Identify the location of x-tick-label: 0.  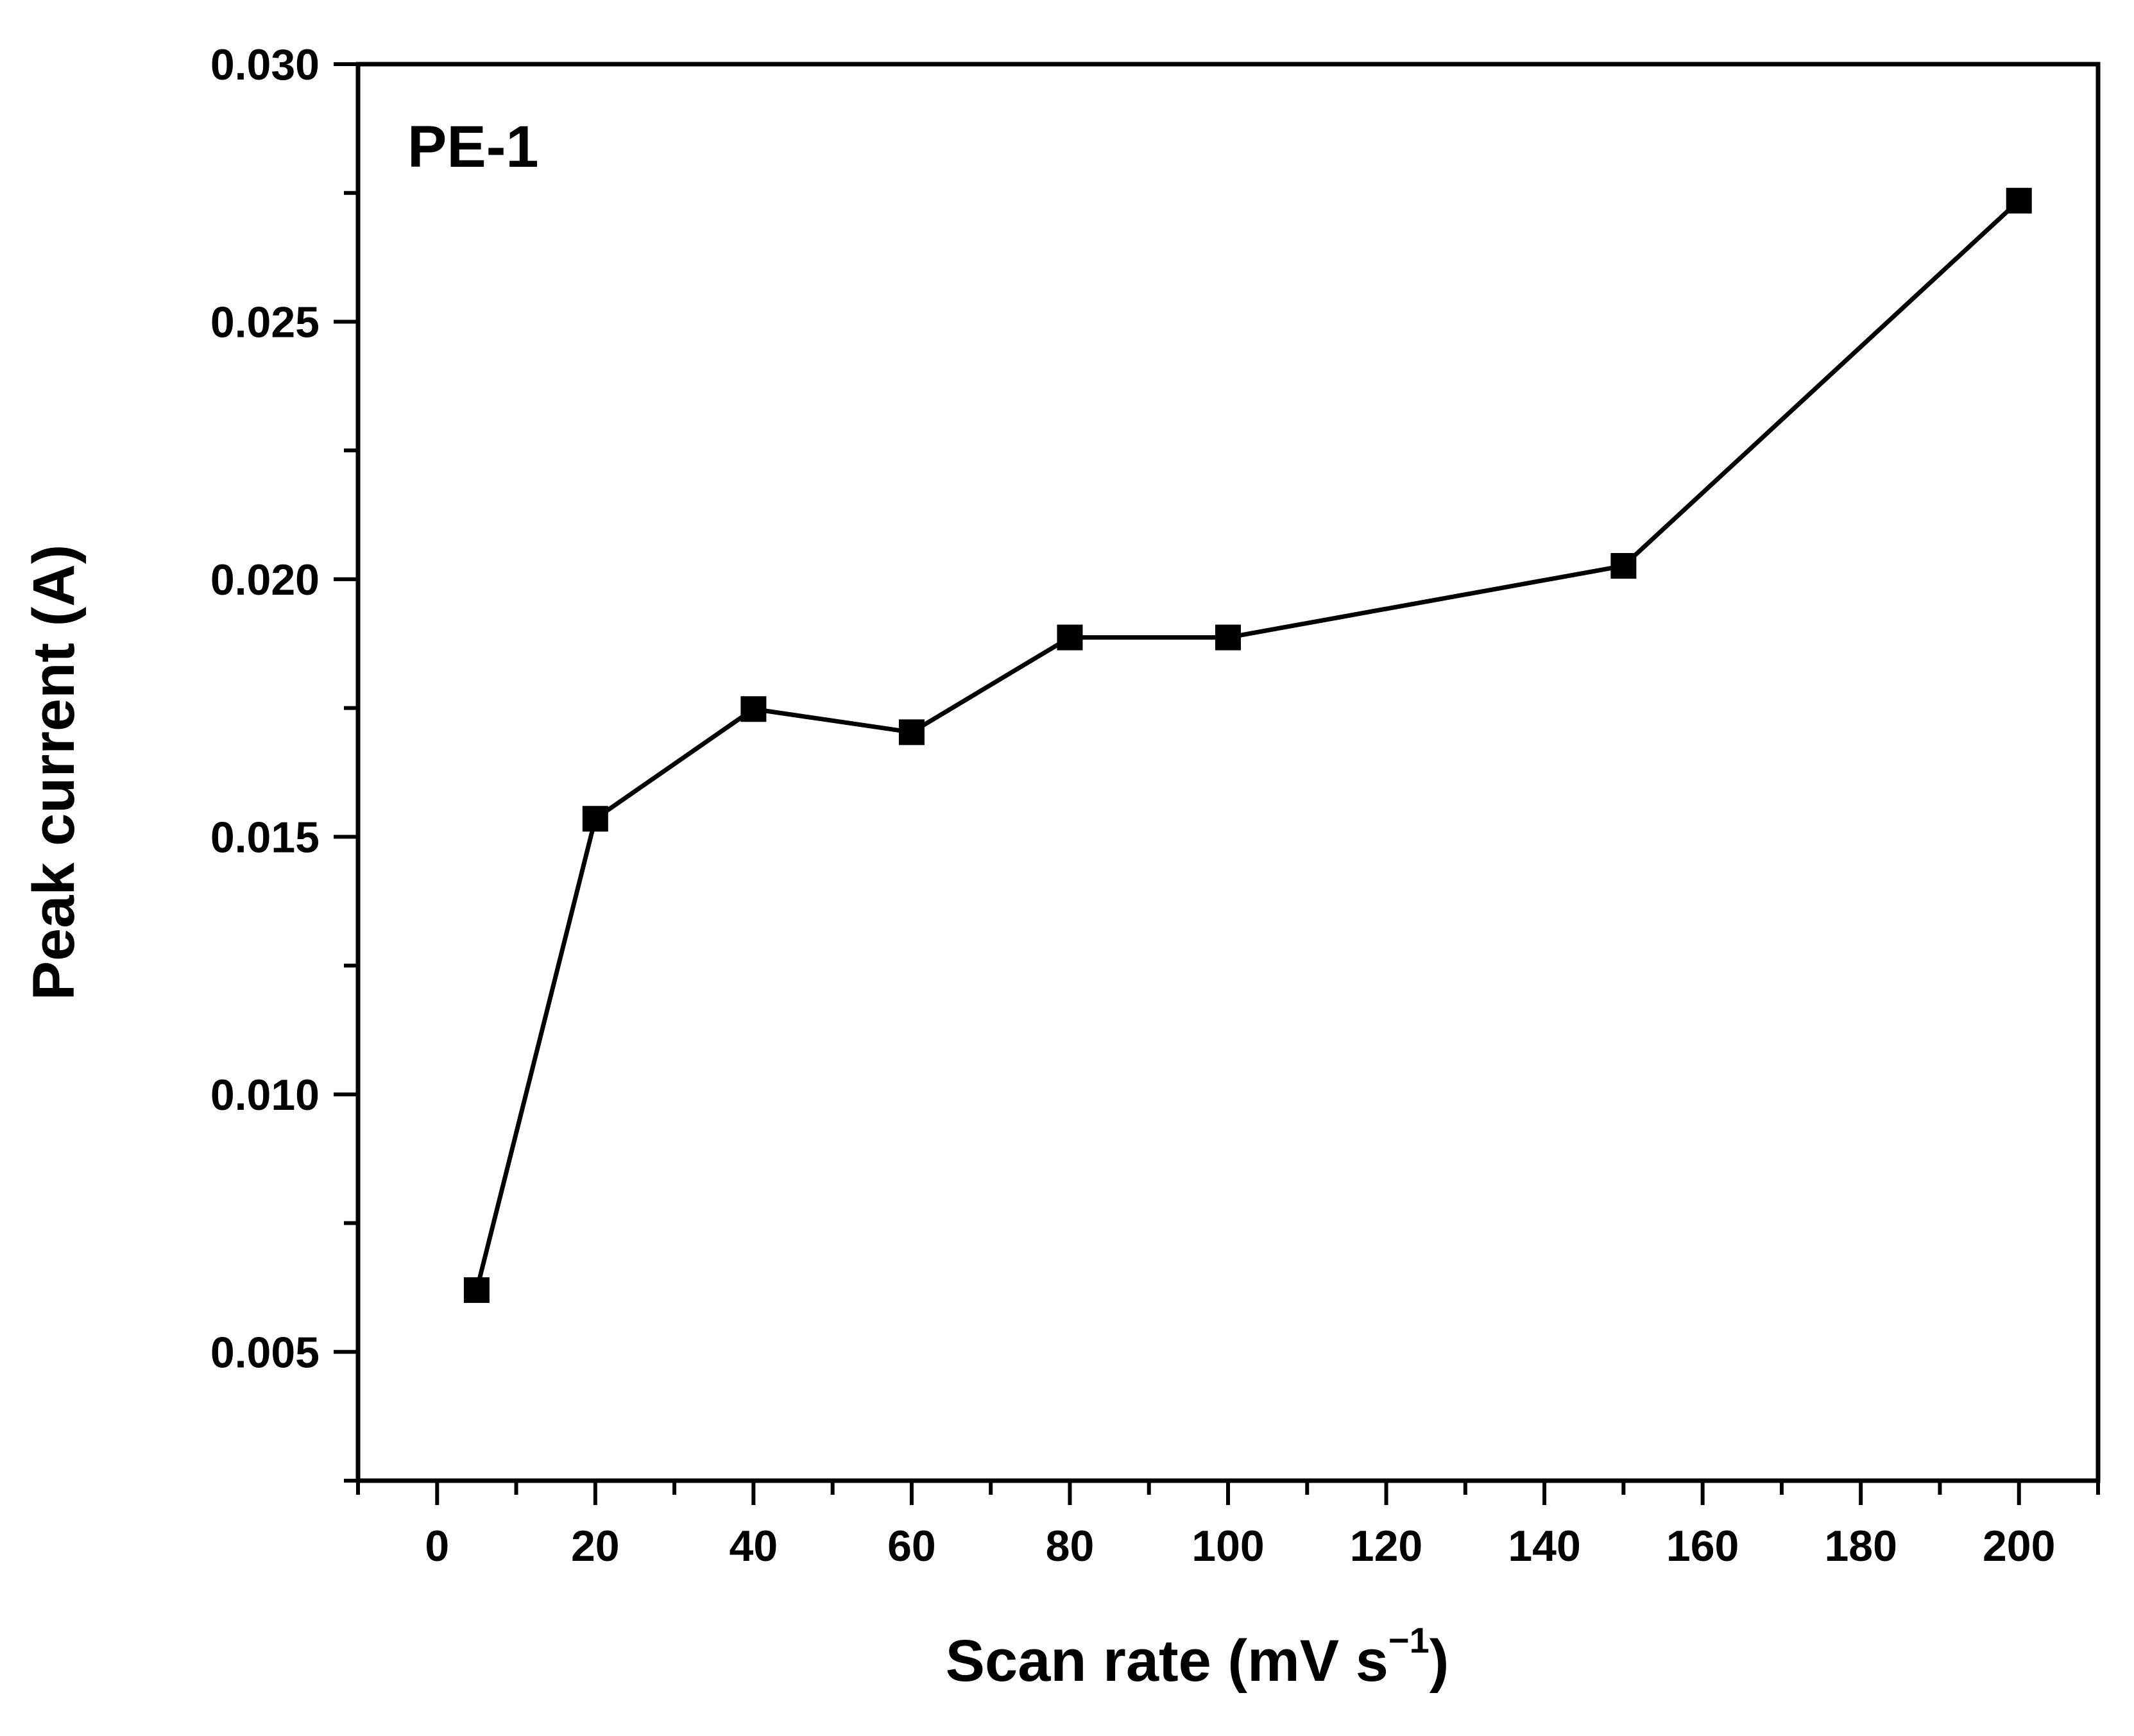
(437, 1546).